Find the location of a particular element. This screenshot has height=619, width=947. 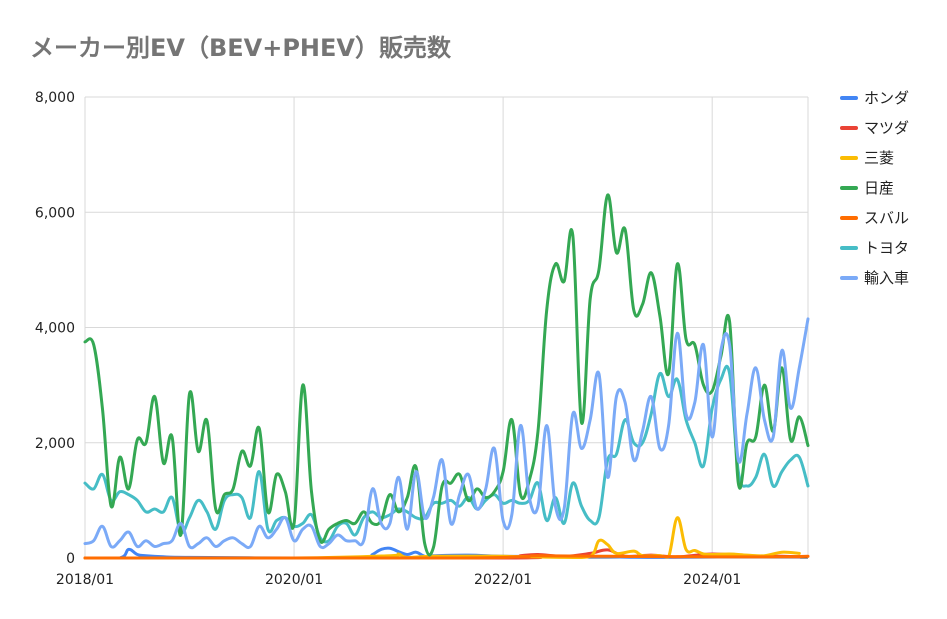

chart-title: メーカー別EV（BEV+PHEV）販売数 is located at coordinates (240, 48).